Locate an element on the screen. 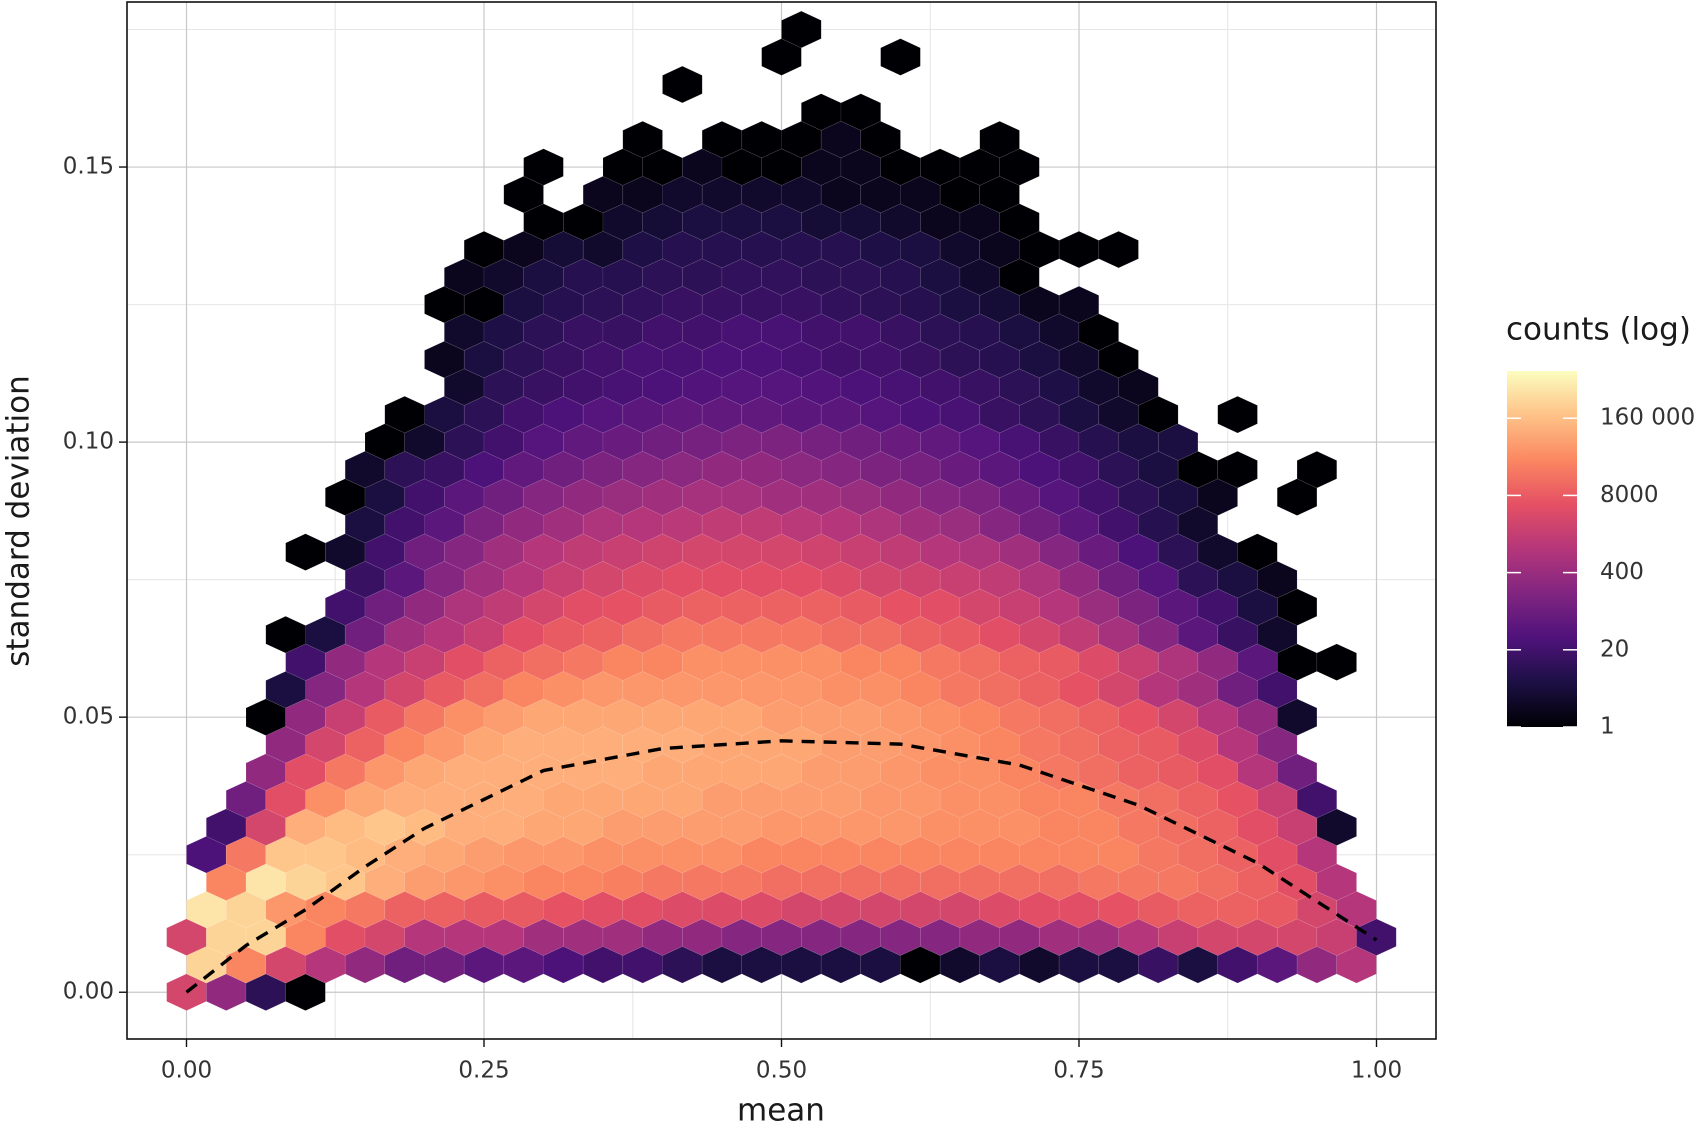 Image resolution: width=1702 pixels, height=1128 pixels. colorbar-tick-label: 400 is located at coordinates (1622, 572).